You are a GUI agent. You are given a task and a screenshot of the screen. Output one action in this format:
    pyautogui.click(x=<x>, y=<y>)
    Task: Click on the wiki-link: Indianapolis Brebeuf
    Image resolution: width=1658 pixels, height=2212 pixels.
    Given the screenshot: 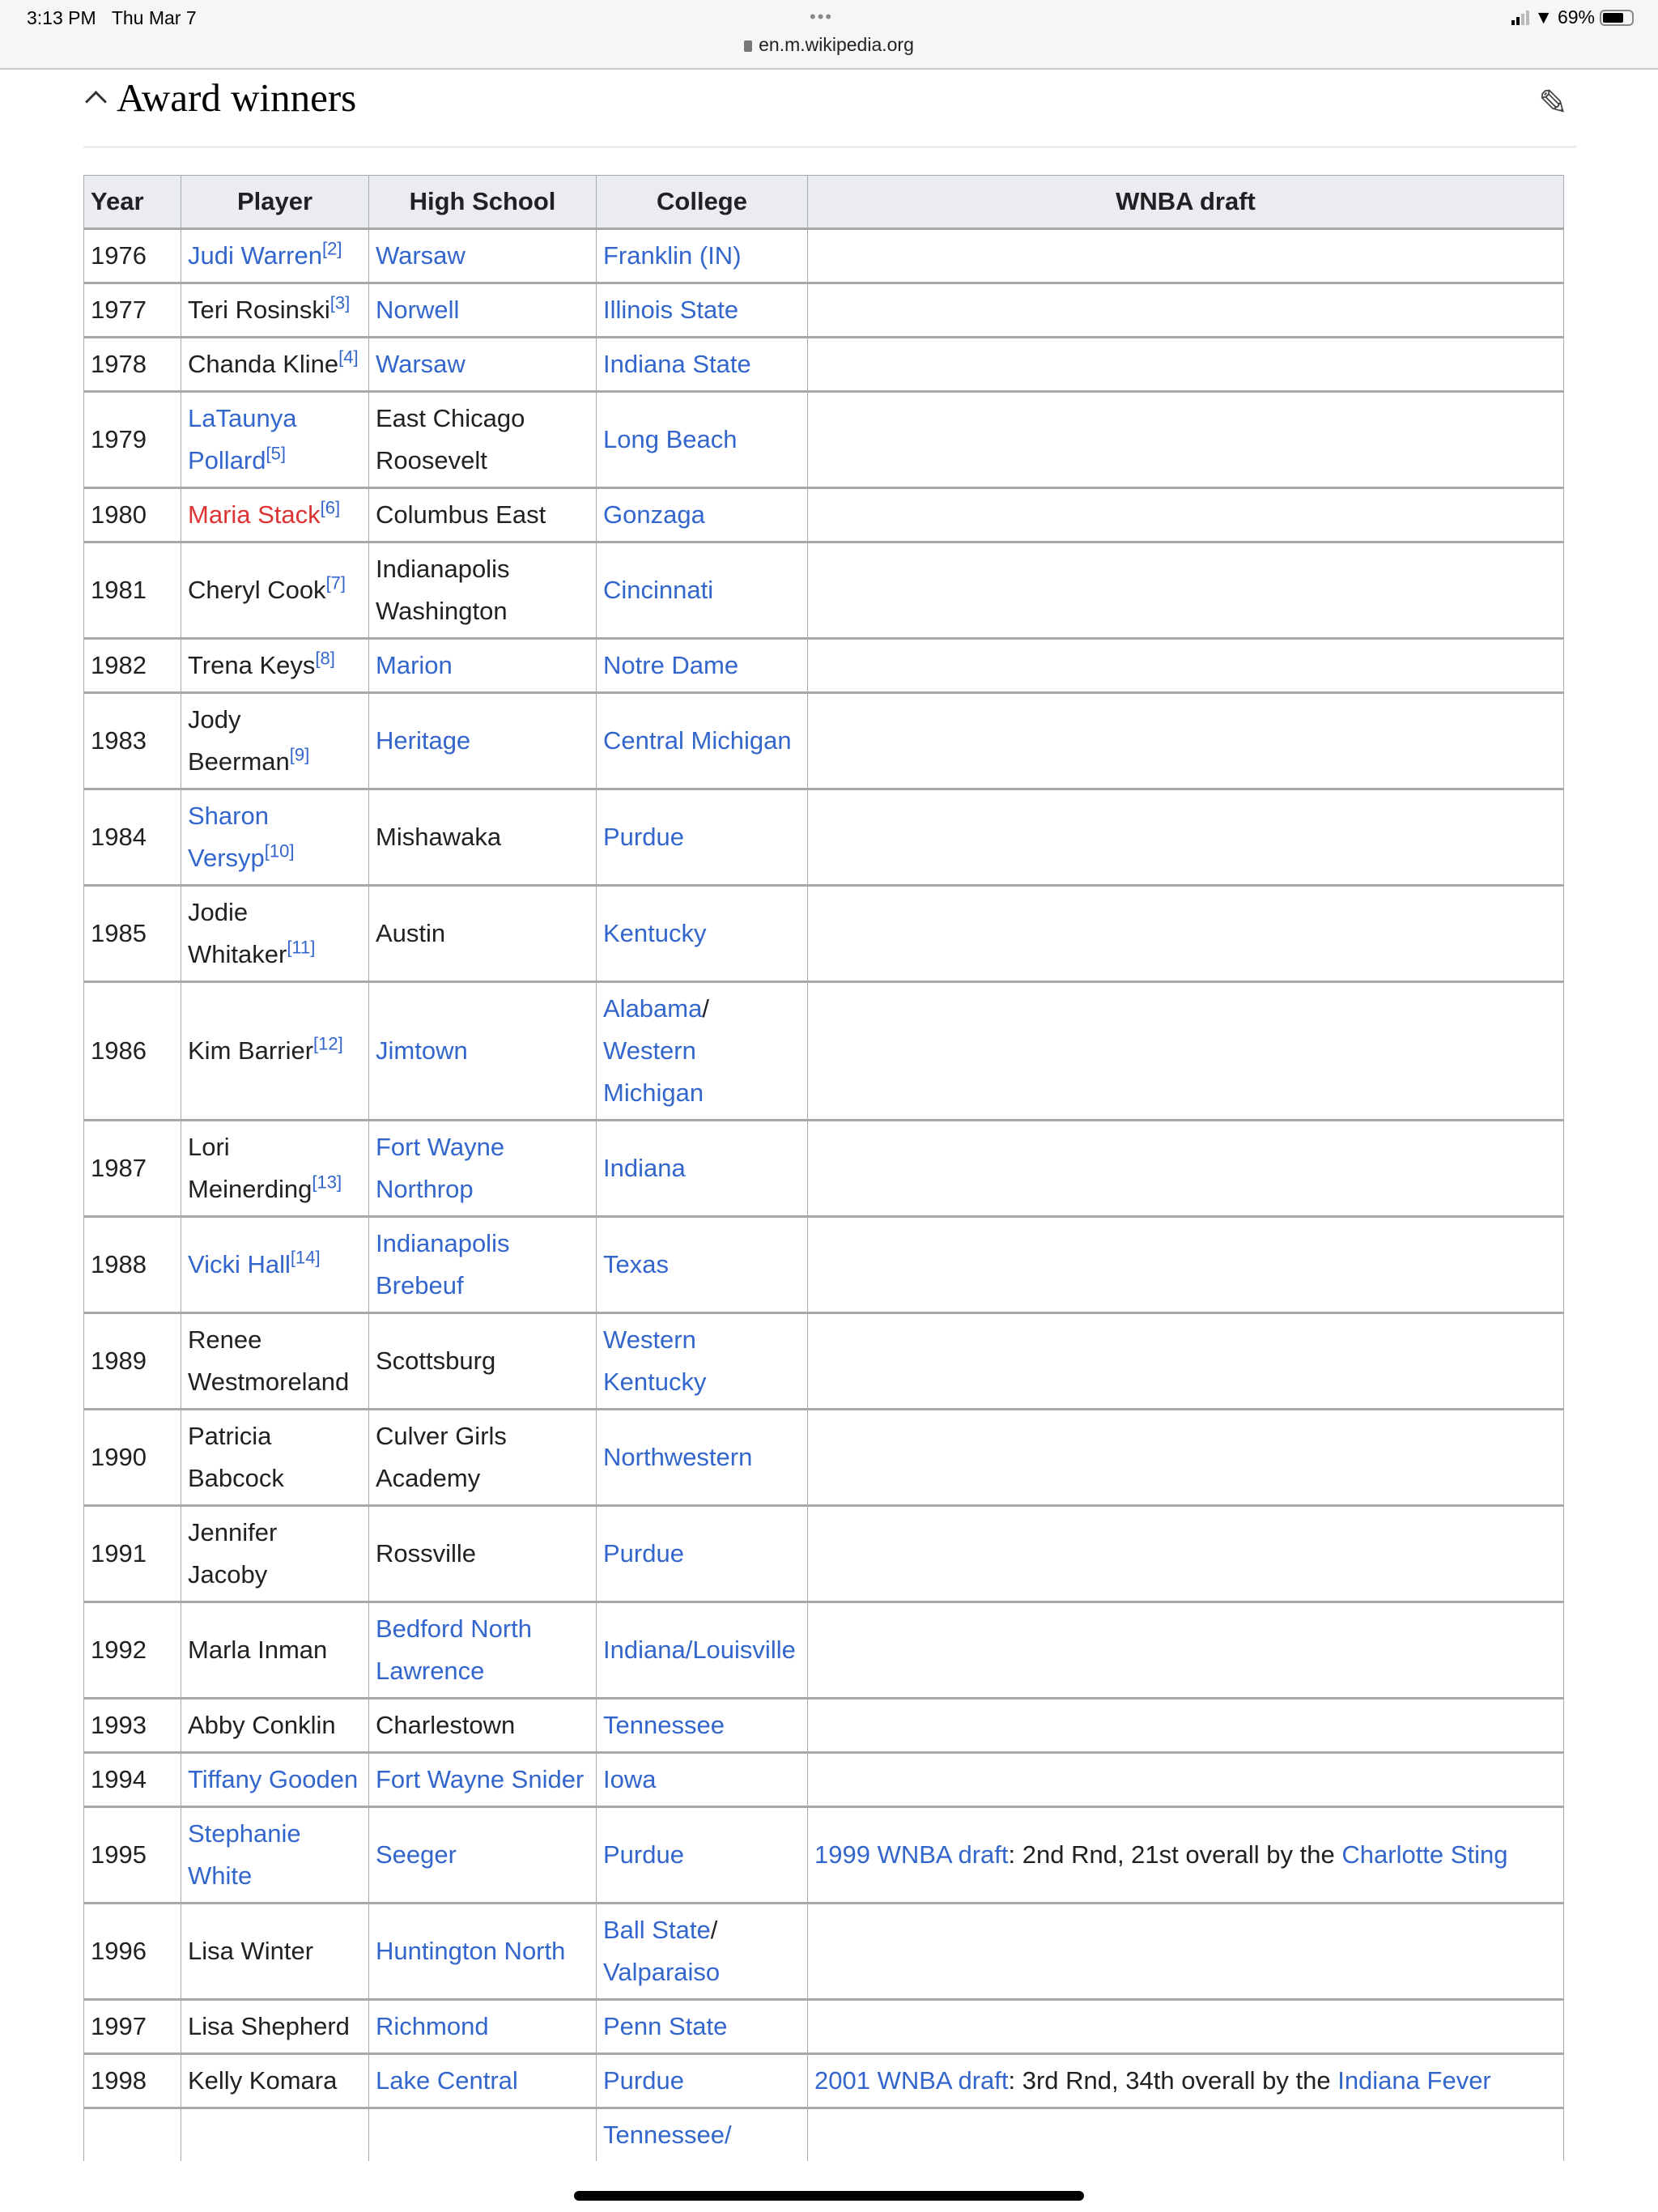 What is the action you would take?
    pyautogui.click(x=443, y=1264)
    